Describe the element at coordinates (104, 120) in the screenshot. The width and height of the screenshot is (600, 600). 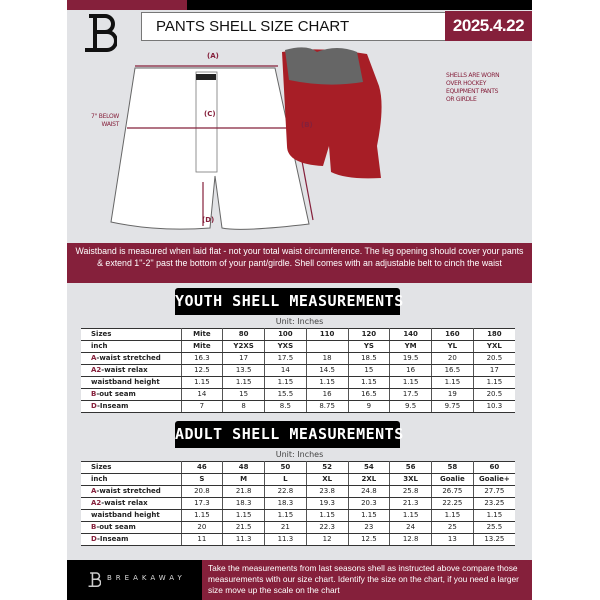
I see `c-note: 7'' BELOW WAIST` at that location.